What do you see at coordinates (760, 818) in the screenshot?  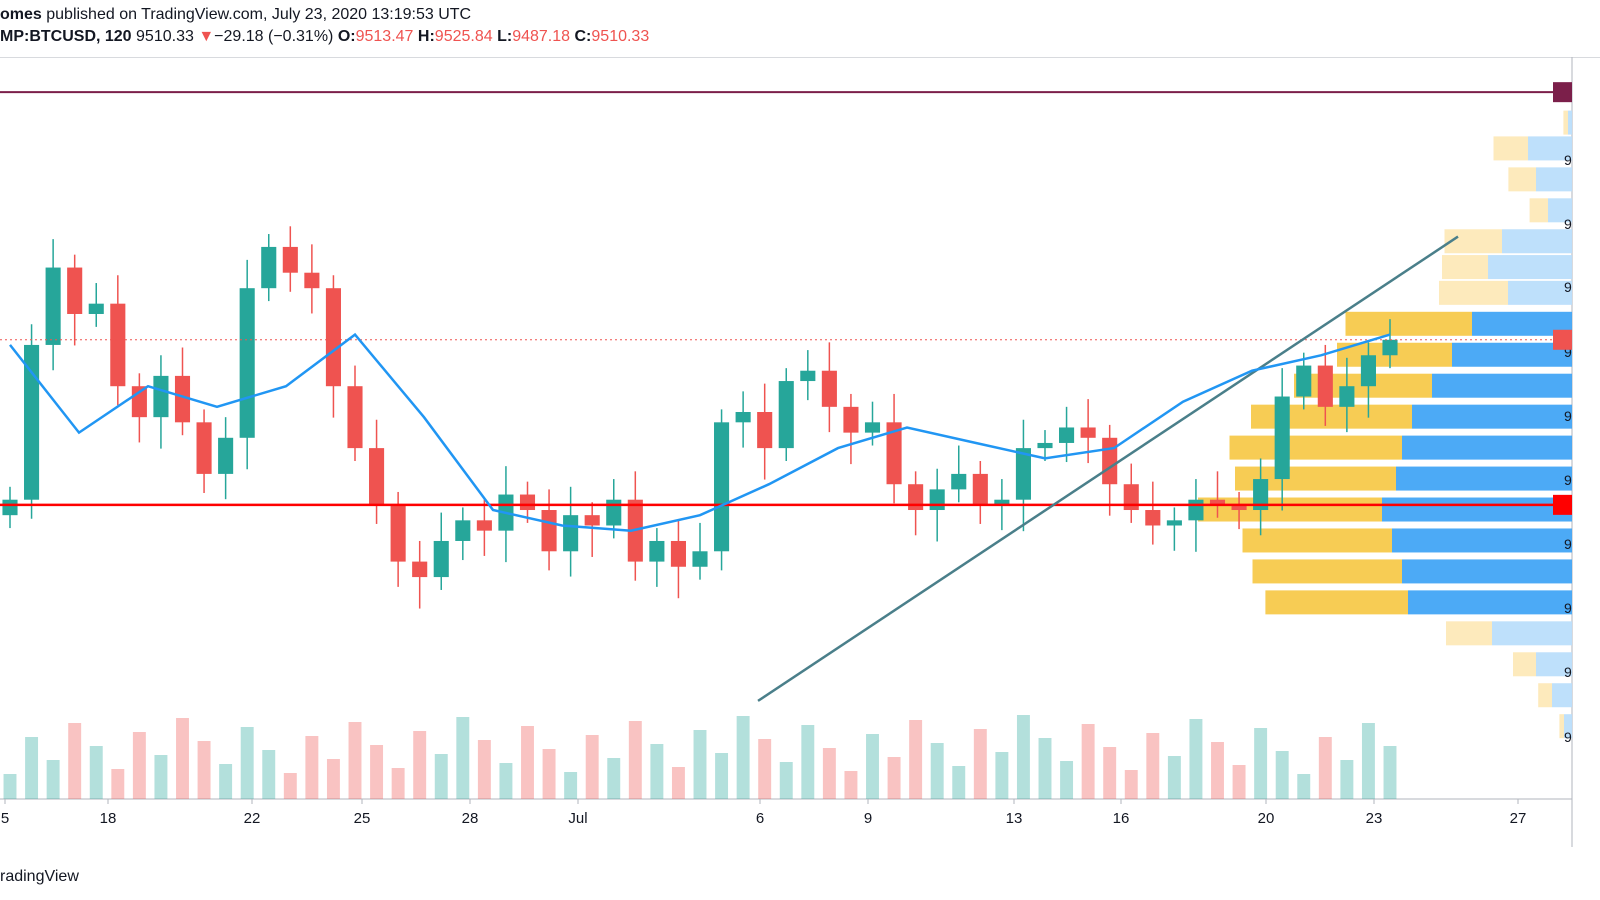 I see `time-tick-label: 6` at bounding box center [760, 818].